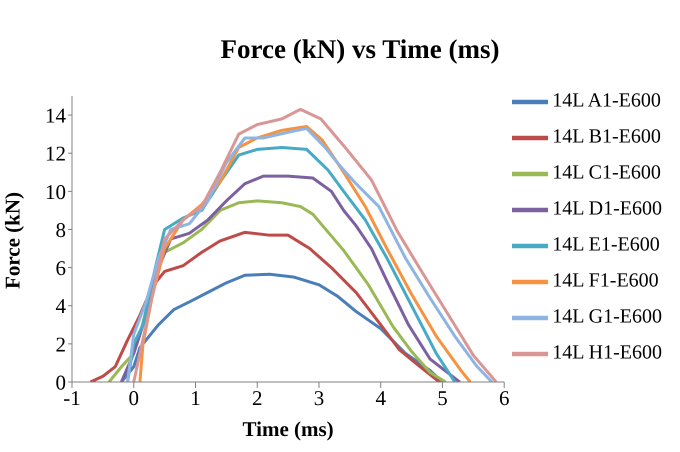 This screenshot has width=680, height=452. Describe the element at coordinates (257, 398) in the screenshot. I see `x-tick-label: 2` at that location.